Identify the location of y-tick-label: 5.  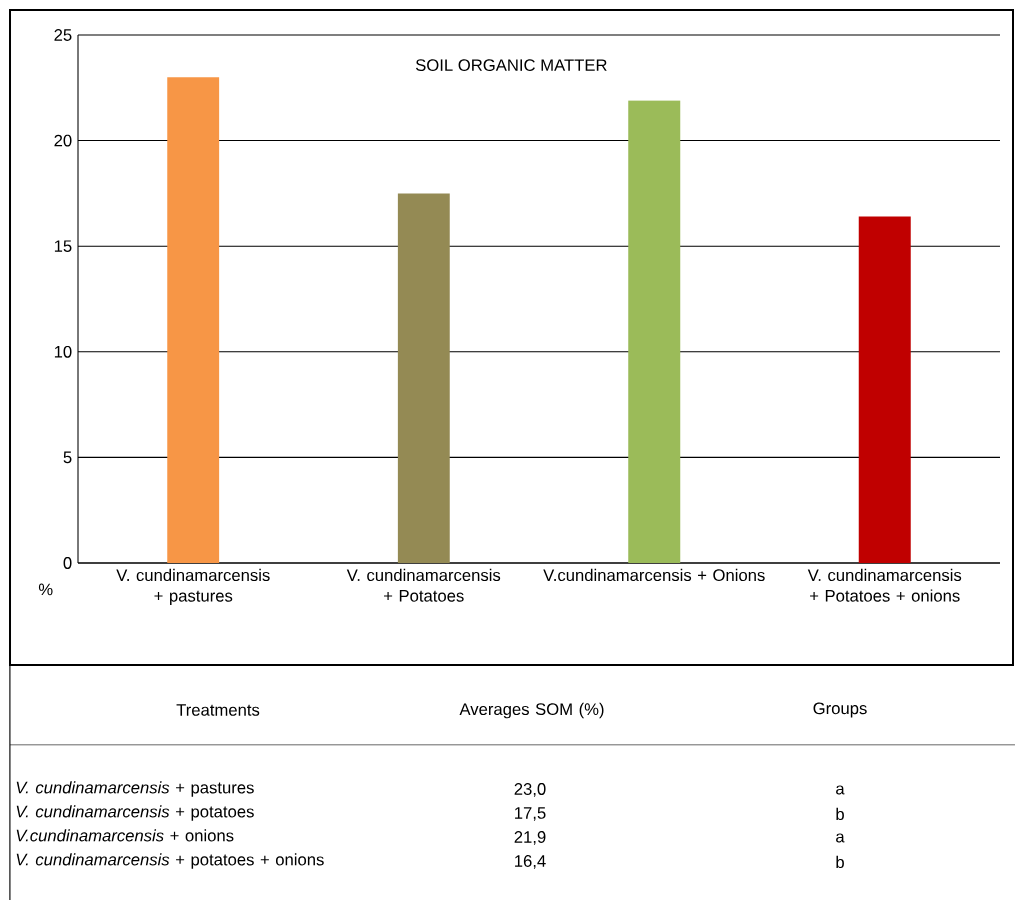
(67, 457).